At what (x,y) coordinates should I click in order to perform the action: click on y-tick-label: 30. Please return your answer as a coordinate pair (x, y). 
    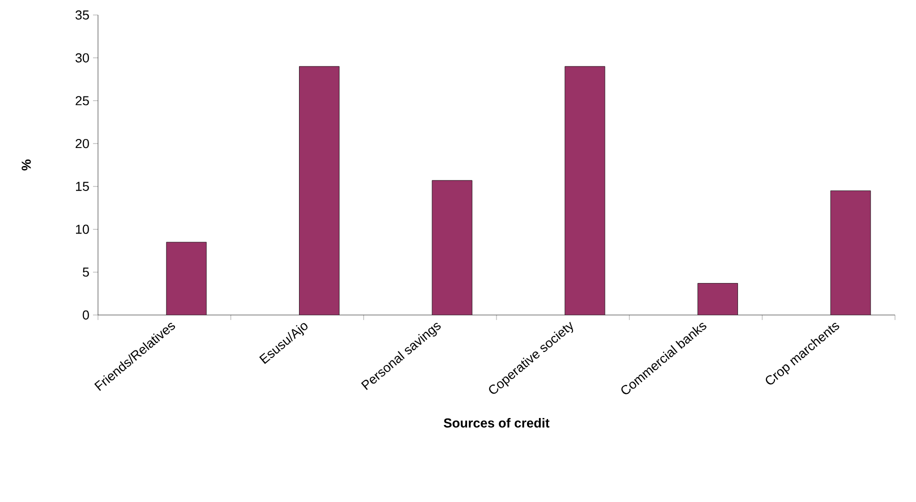
    Looking at the image, I should click on (82, 57).